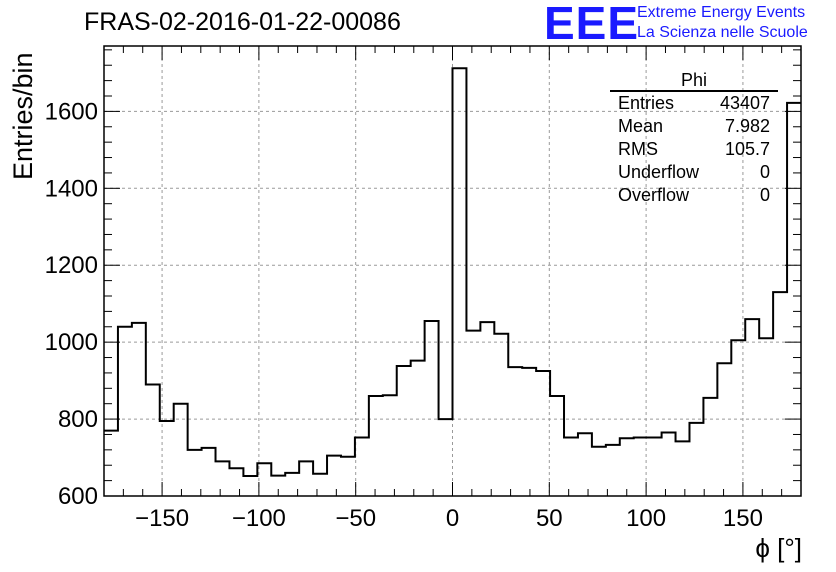  What do you see at coordinates (743, 518) in the screenshot?
I see `x-tick-label: 150` at bounding box center [743, 518].